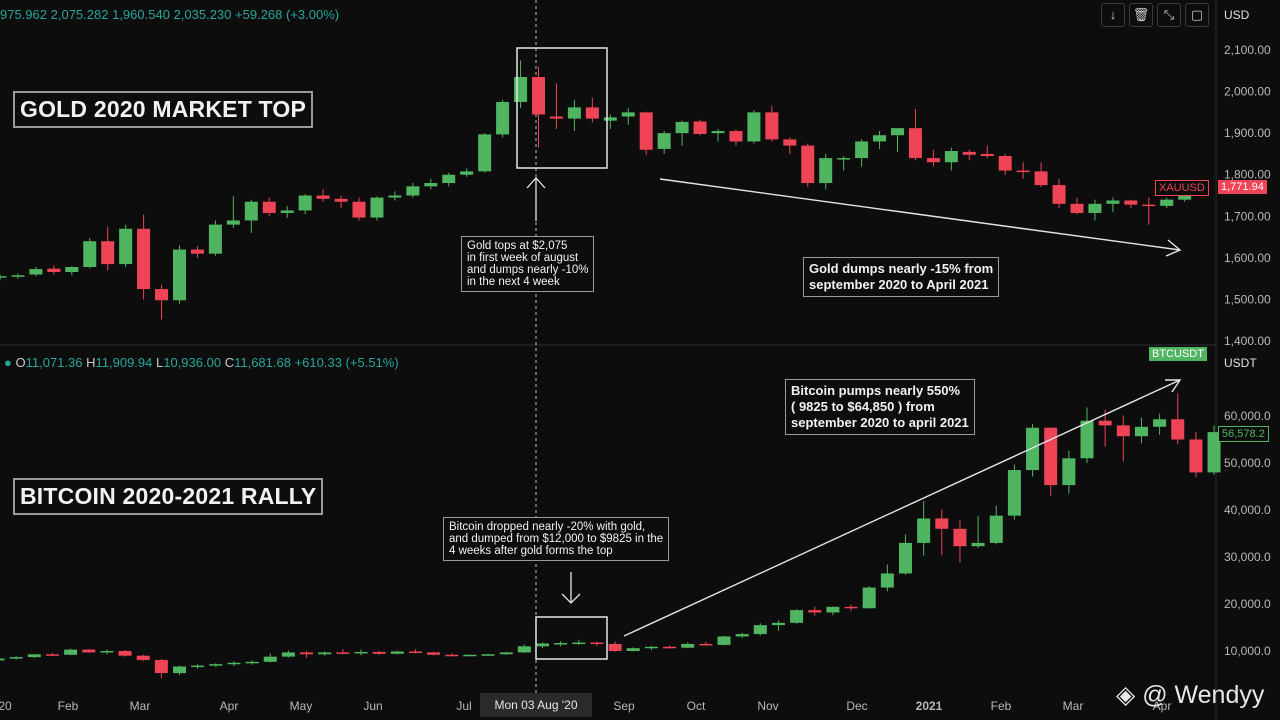 Image resolution: width=1280 pixels, height=720 pixels. Describe the element at coordinates (346, 362) in the screenshot. I see `btc-change-value: +610.33 (+5.51%)` at that location.